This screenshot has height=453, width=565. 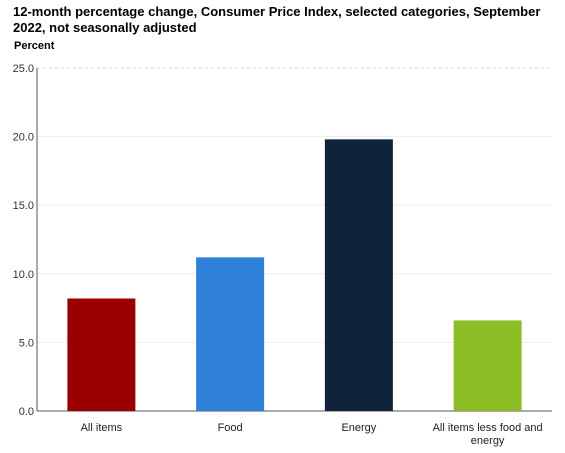 What do you see at coordinates (102, 428) in the screenshot?
I see `x-category-label: All items` at bounding box center [102, 428].